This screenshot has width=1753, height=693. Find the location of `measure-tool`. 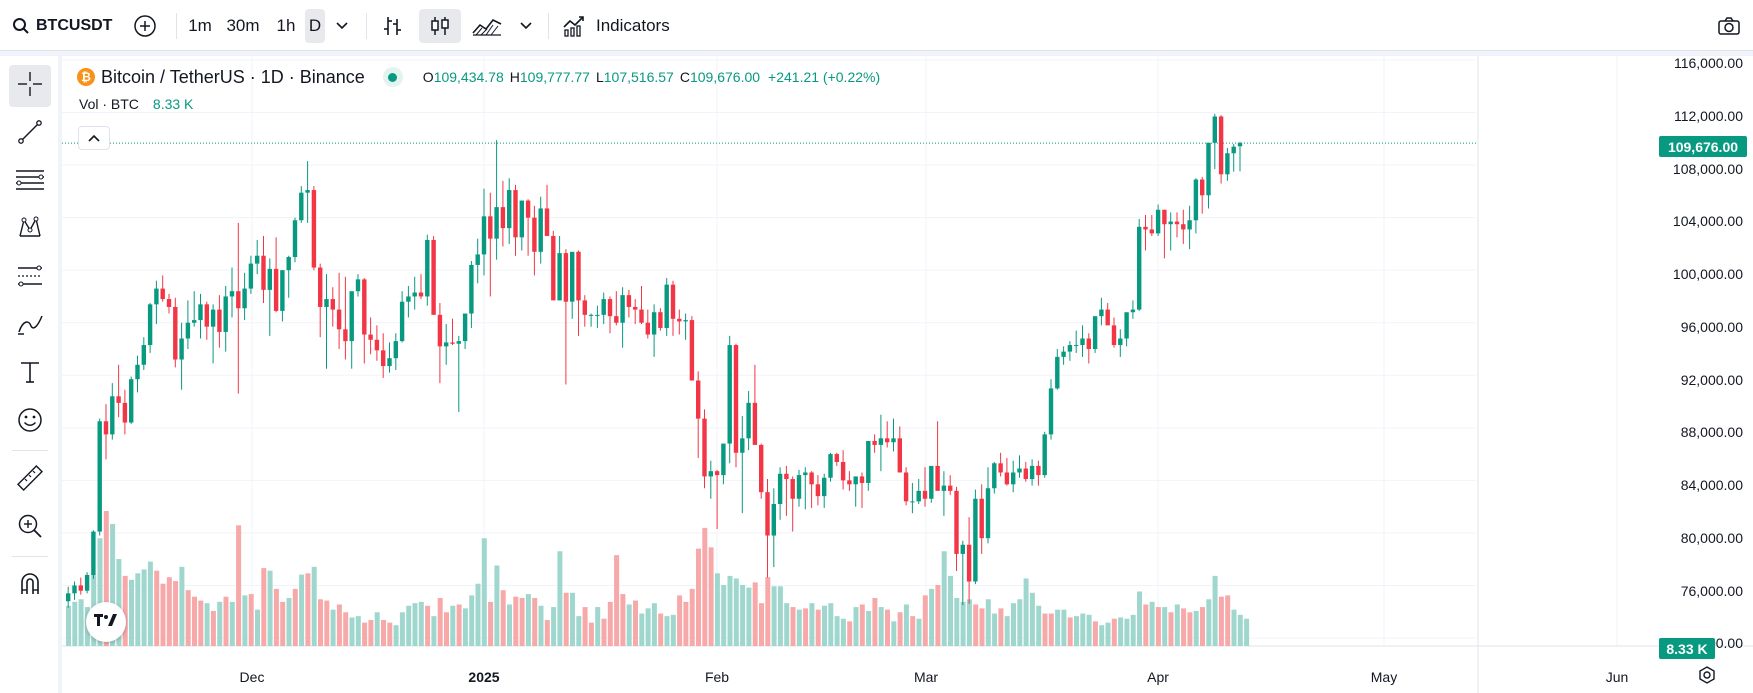

measure-tool is located at coordinates (30, 480).